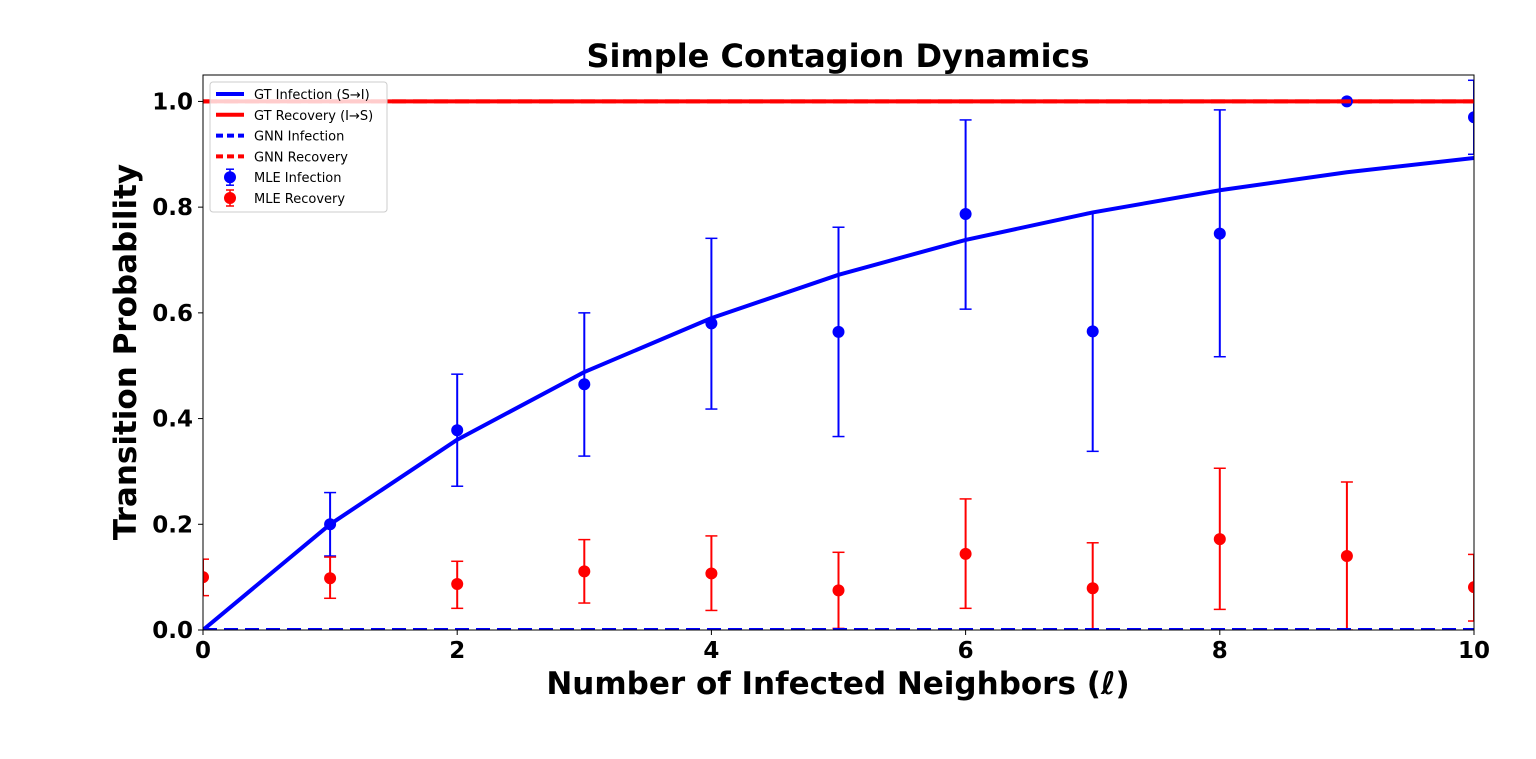  What do you see at coordinates (172, 314) in the screenshot?
I see `y-tick-label: 0.6` at bounding box center [172, 314].